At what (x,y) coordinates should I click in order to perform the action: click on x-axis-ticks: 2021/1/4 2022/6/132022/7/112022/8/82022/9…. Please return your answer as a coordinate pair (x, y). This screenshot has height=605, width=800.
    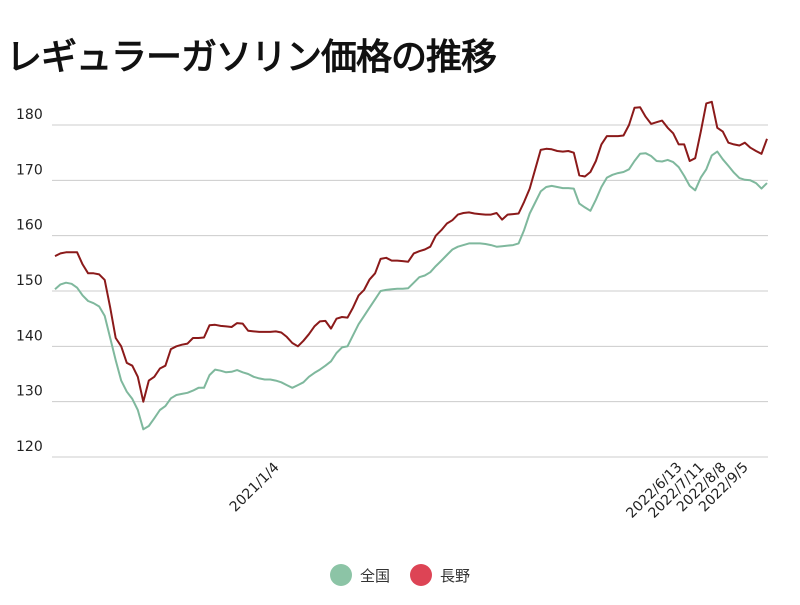
    Looking at the image, I should click on (489, 490).